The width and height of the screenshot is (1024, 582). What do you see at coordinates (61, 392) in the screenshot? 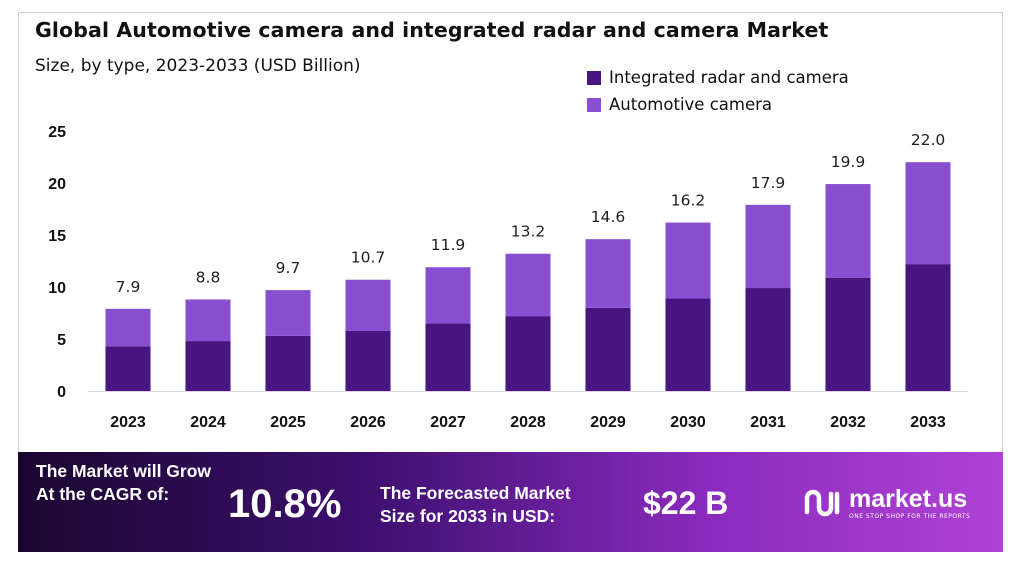
I see `y-tick-label: 0` at bounding box center [61, 392].